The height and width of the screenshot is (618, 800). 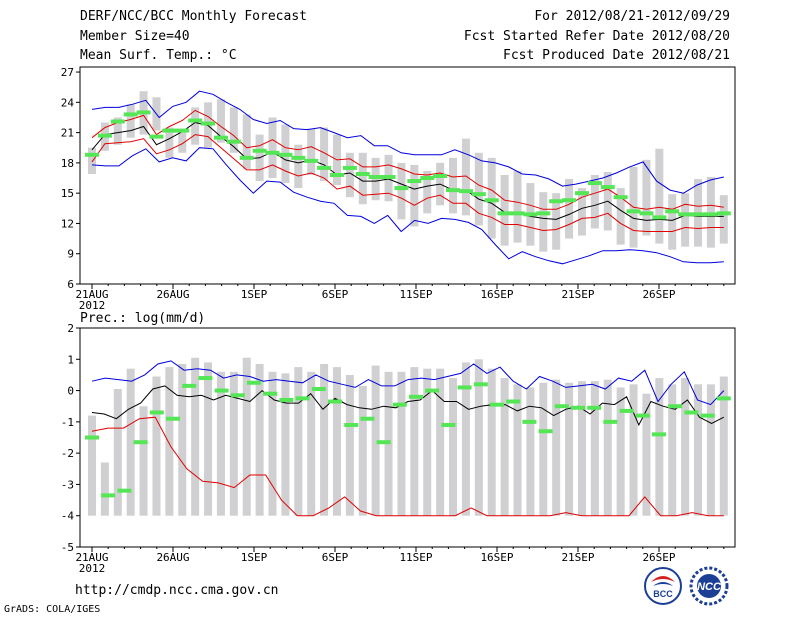 What do you see at coordinates (658, 557) in the screenshot?
I see `prec-x-tick-label: 26SEP` at bounding box center [658, 557].